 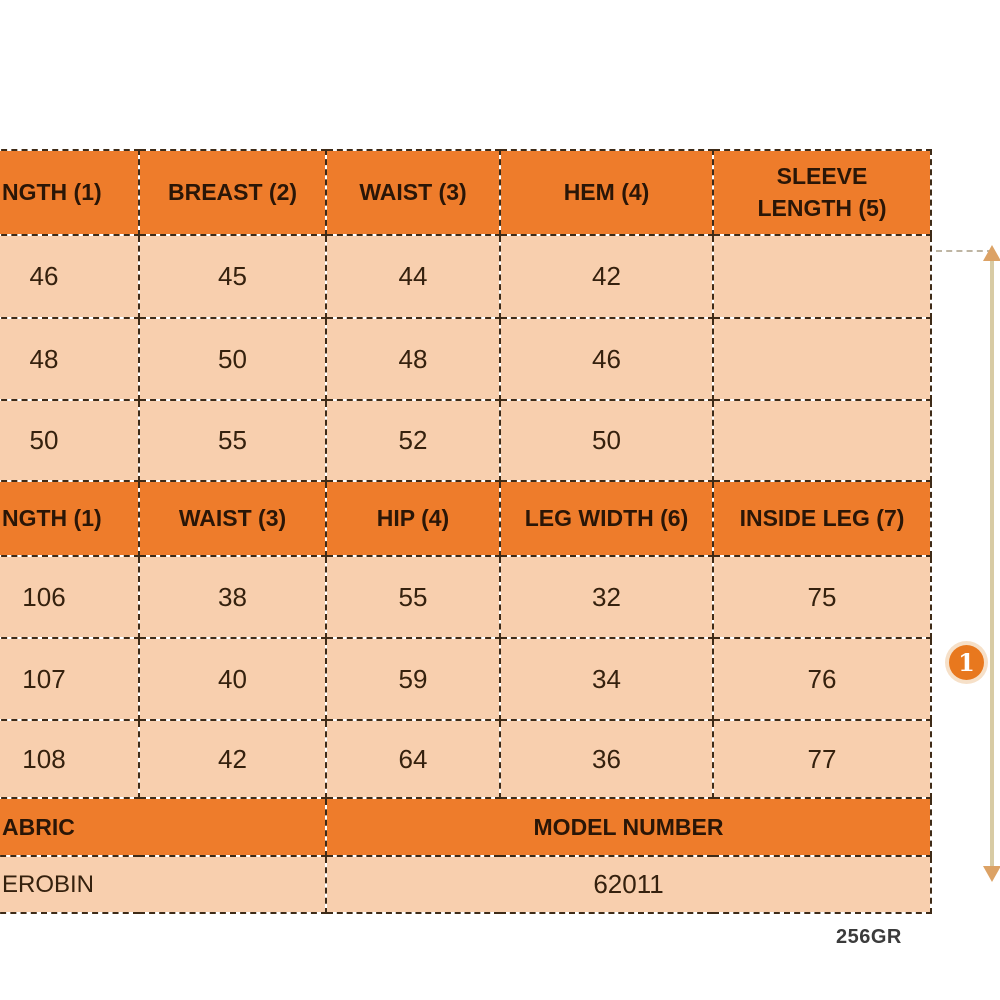 What do you see at coordinates (70, 276) in the screenshot?
I see `value-length: 46` at bounding box center [70, 276].